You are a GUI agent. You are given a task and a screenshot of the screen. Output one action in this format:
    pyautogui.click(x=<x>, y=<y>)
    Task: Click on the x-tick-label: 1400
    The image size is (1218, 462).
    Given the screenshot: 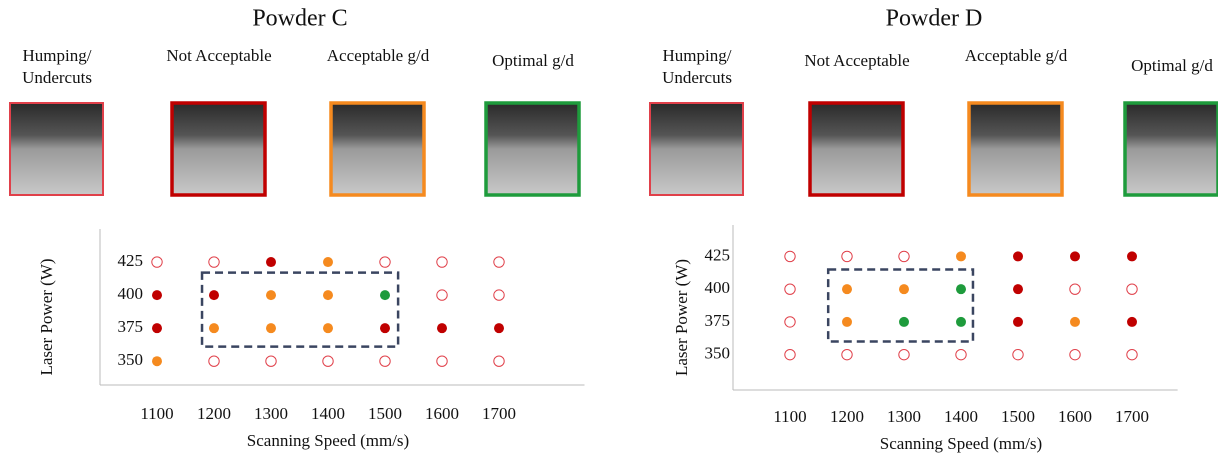 What is the action you would take?
    pyautogui.click(x=328, y=413)
    